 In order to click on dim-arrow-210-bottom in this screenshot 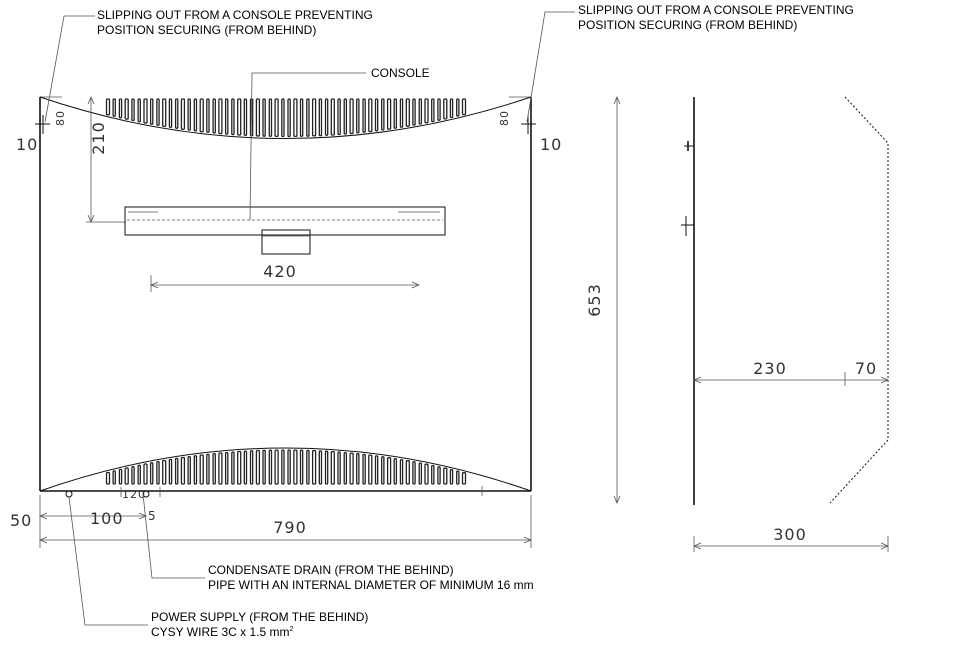, I will do `click(91, 219)`.